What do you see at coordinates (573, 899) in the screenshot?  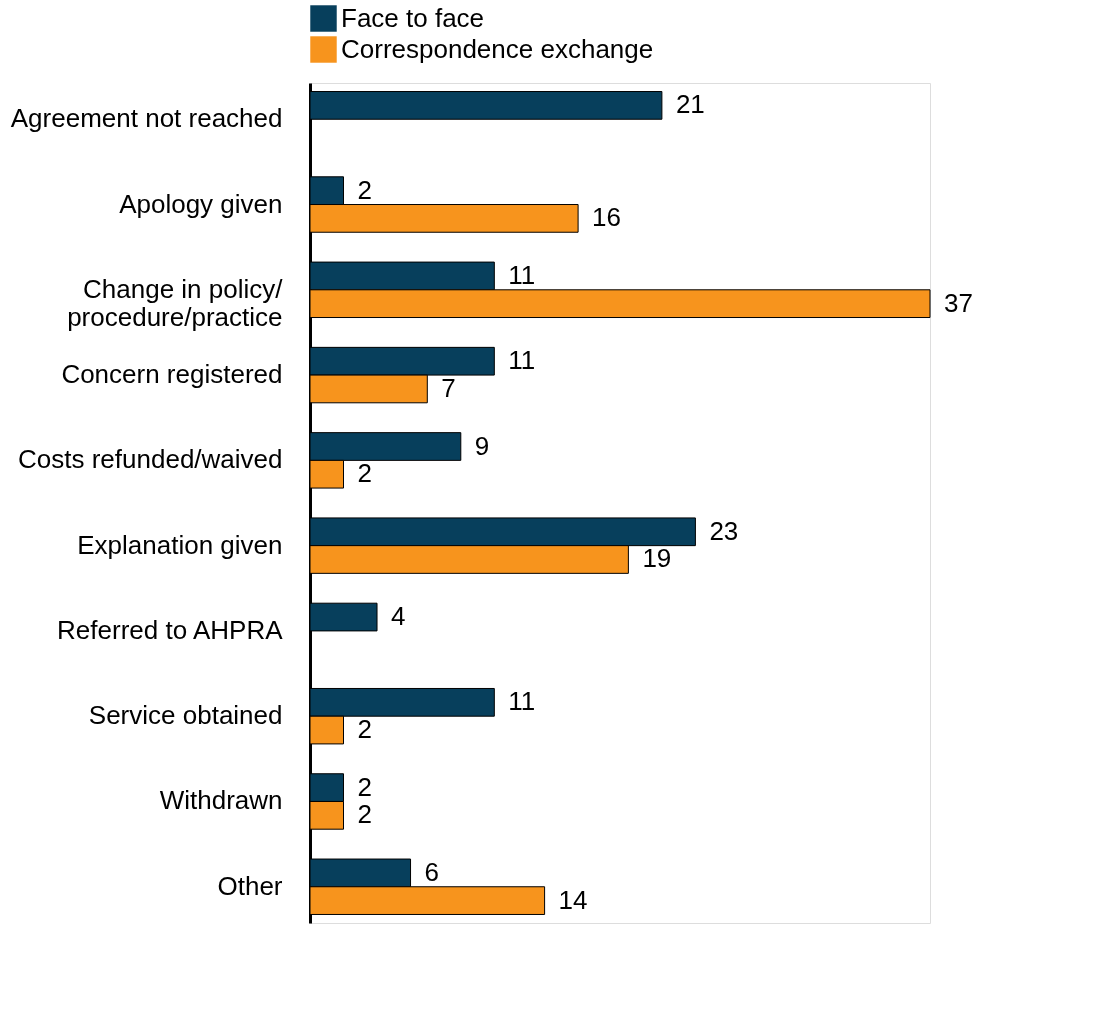 I see `data-label: 14` at bounding box center [573, 899].